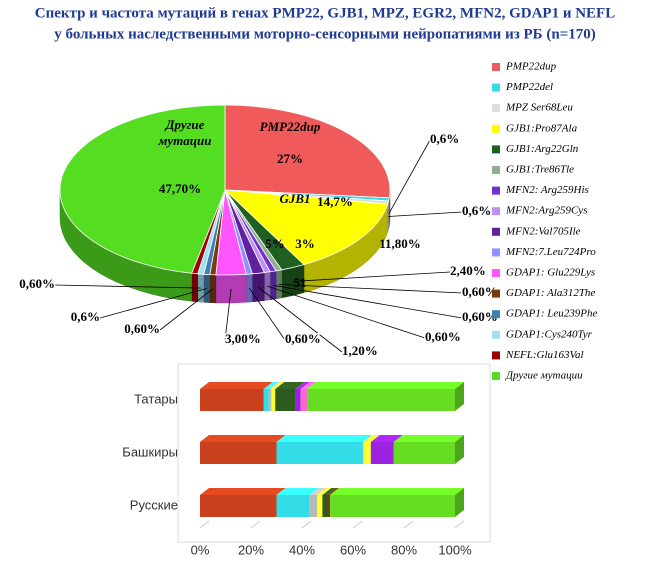 The width and height of the screenshot is (650, 568). What do you see at coordinates (353, 549) in the screenshot?
I see `x-tick-label: 60%` at bounding box center [353, 549].